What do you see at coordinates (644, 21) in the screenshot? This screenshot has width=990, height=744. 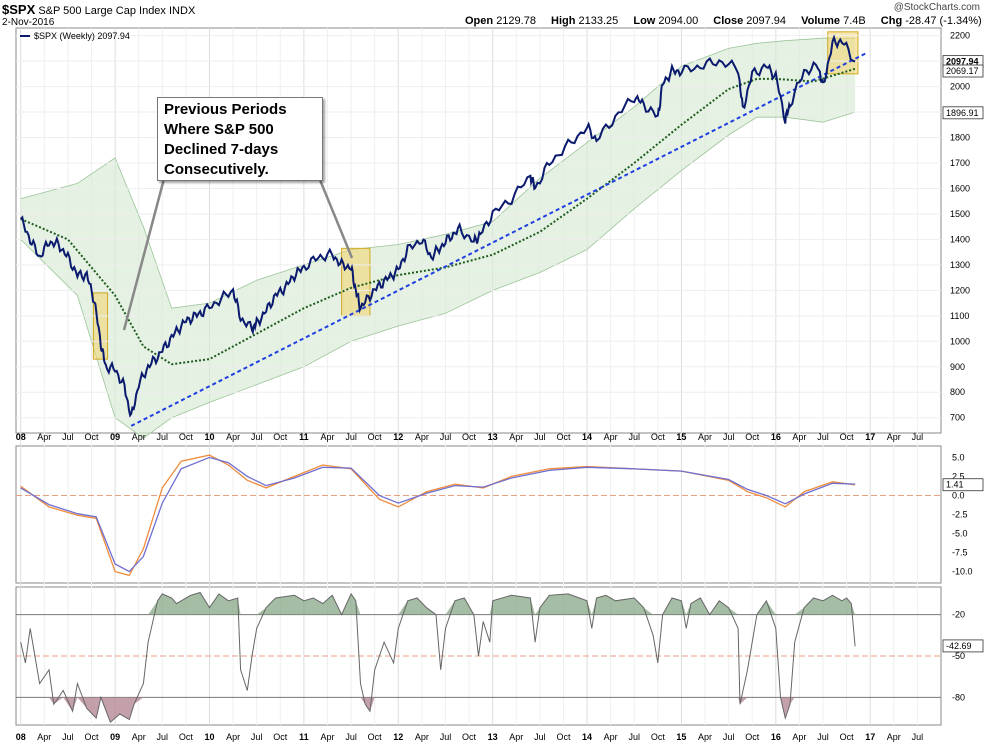 I see `low-label: Low` at bounding box center [644, 21].